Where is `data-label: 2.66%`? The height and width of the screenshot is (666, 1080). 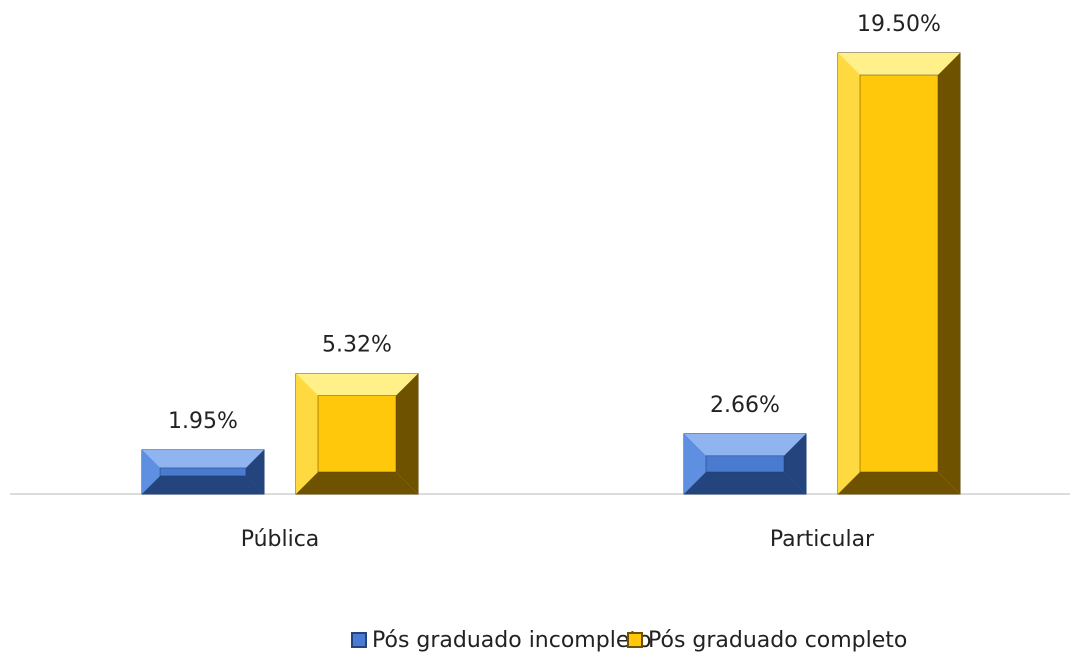 data-label: 2.66% is located at coordinates (745, 405).